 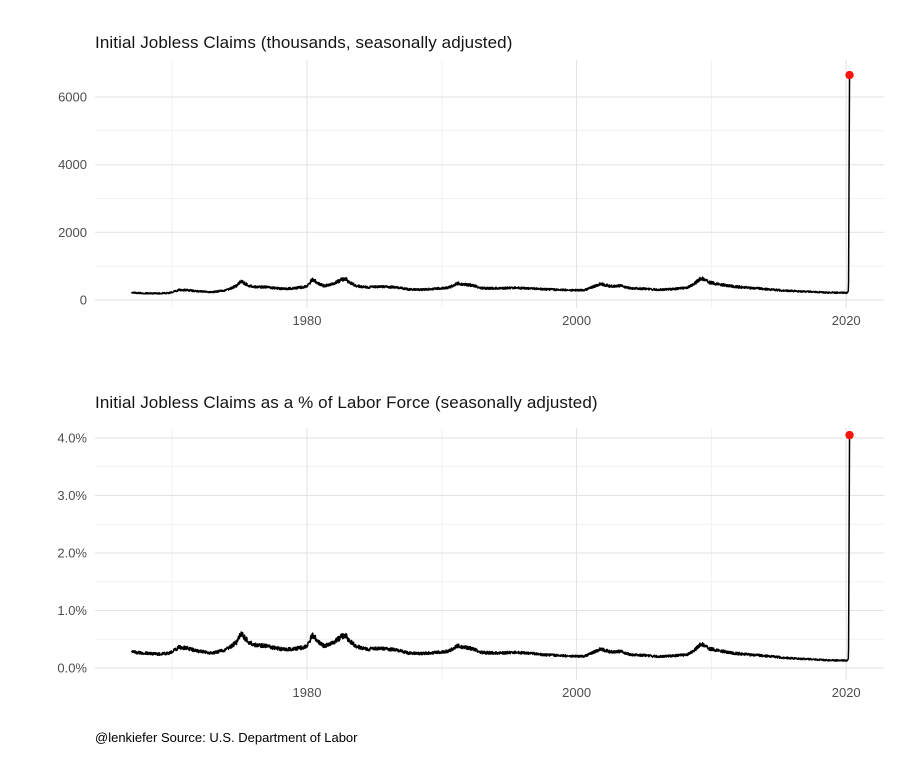 What do you see at coordinates (72, 97) in the screenshot?
I see `y-axis-tick-label: 6000` at bounding box center [72, 97].